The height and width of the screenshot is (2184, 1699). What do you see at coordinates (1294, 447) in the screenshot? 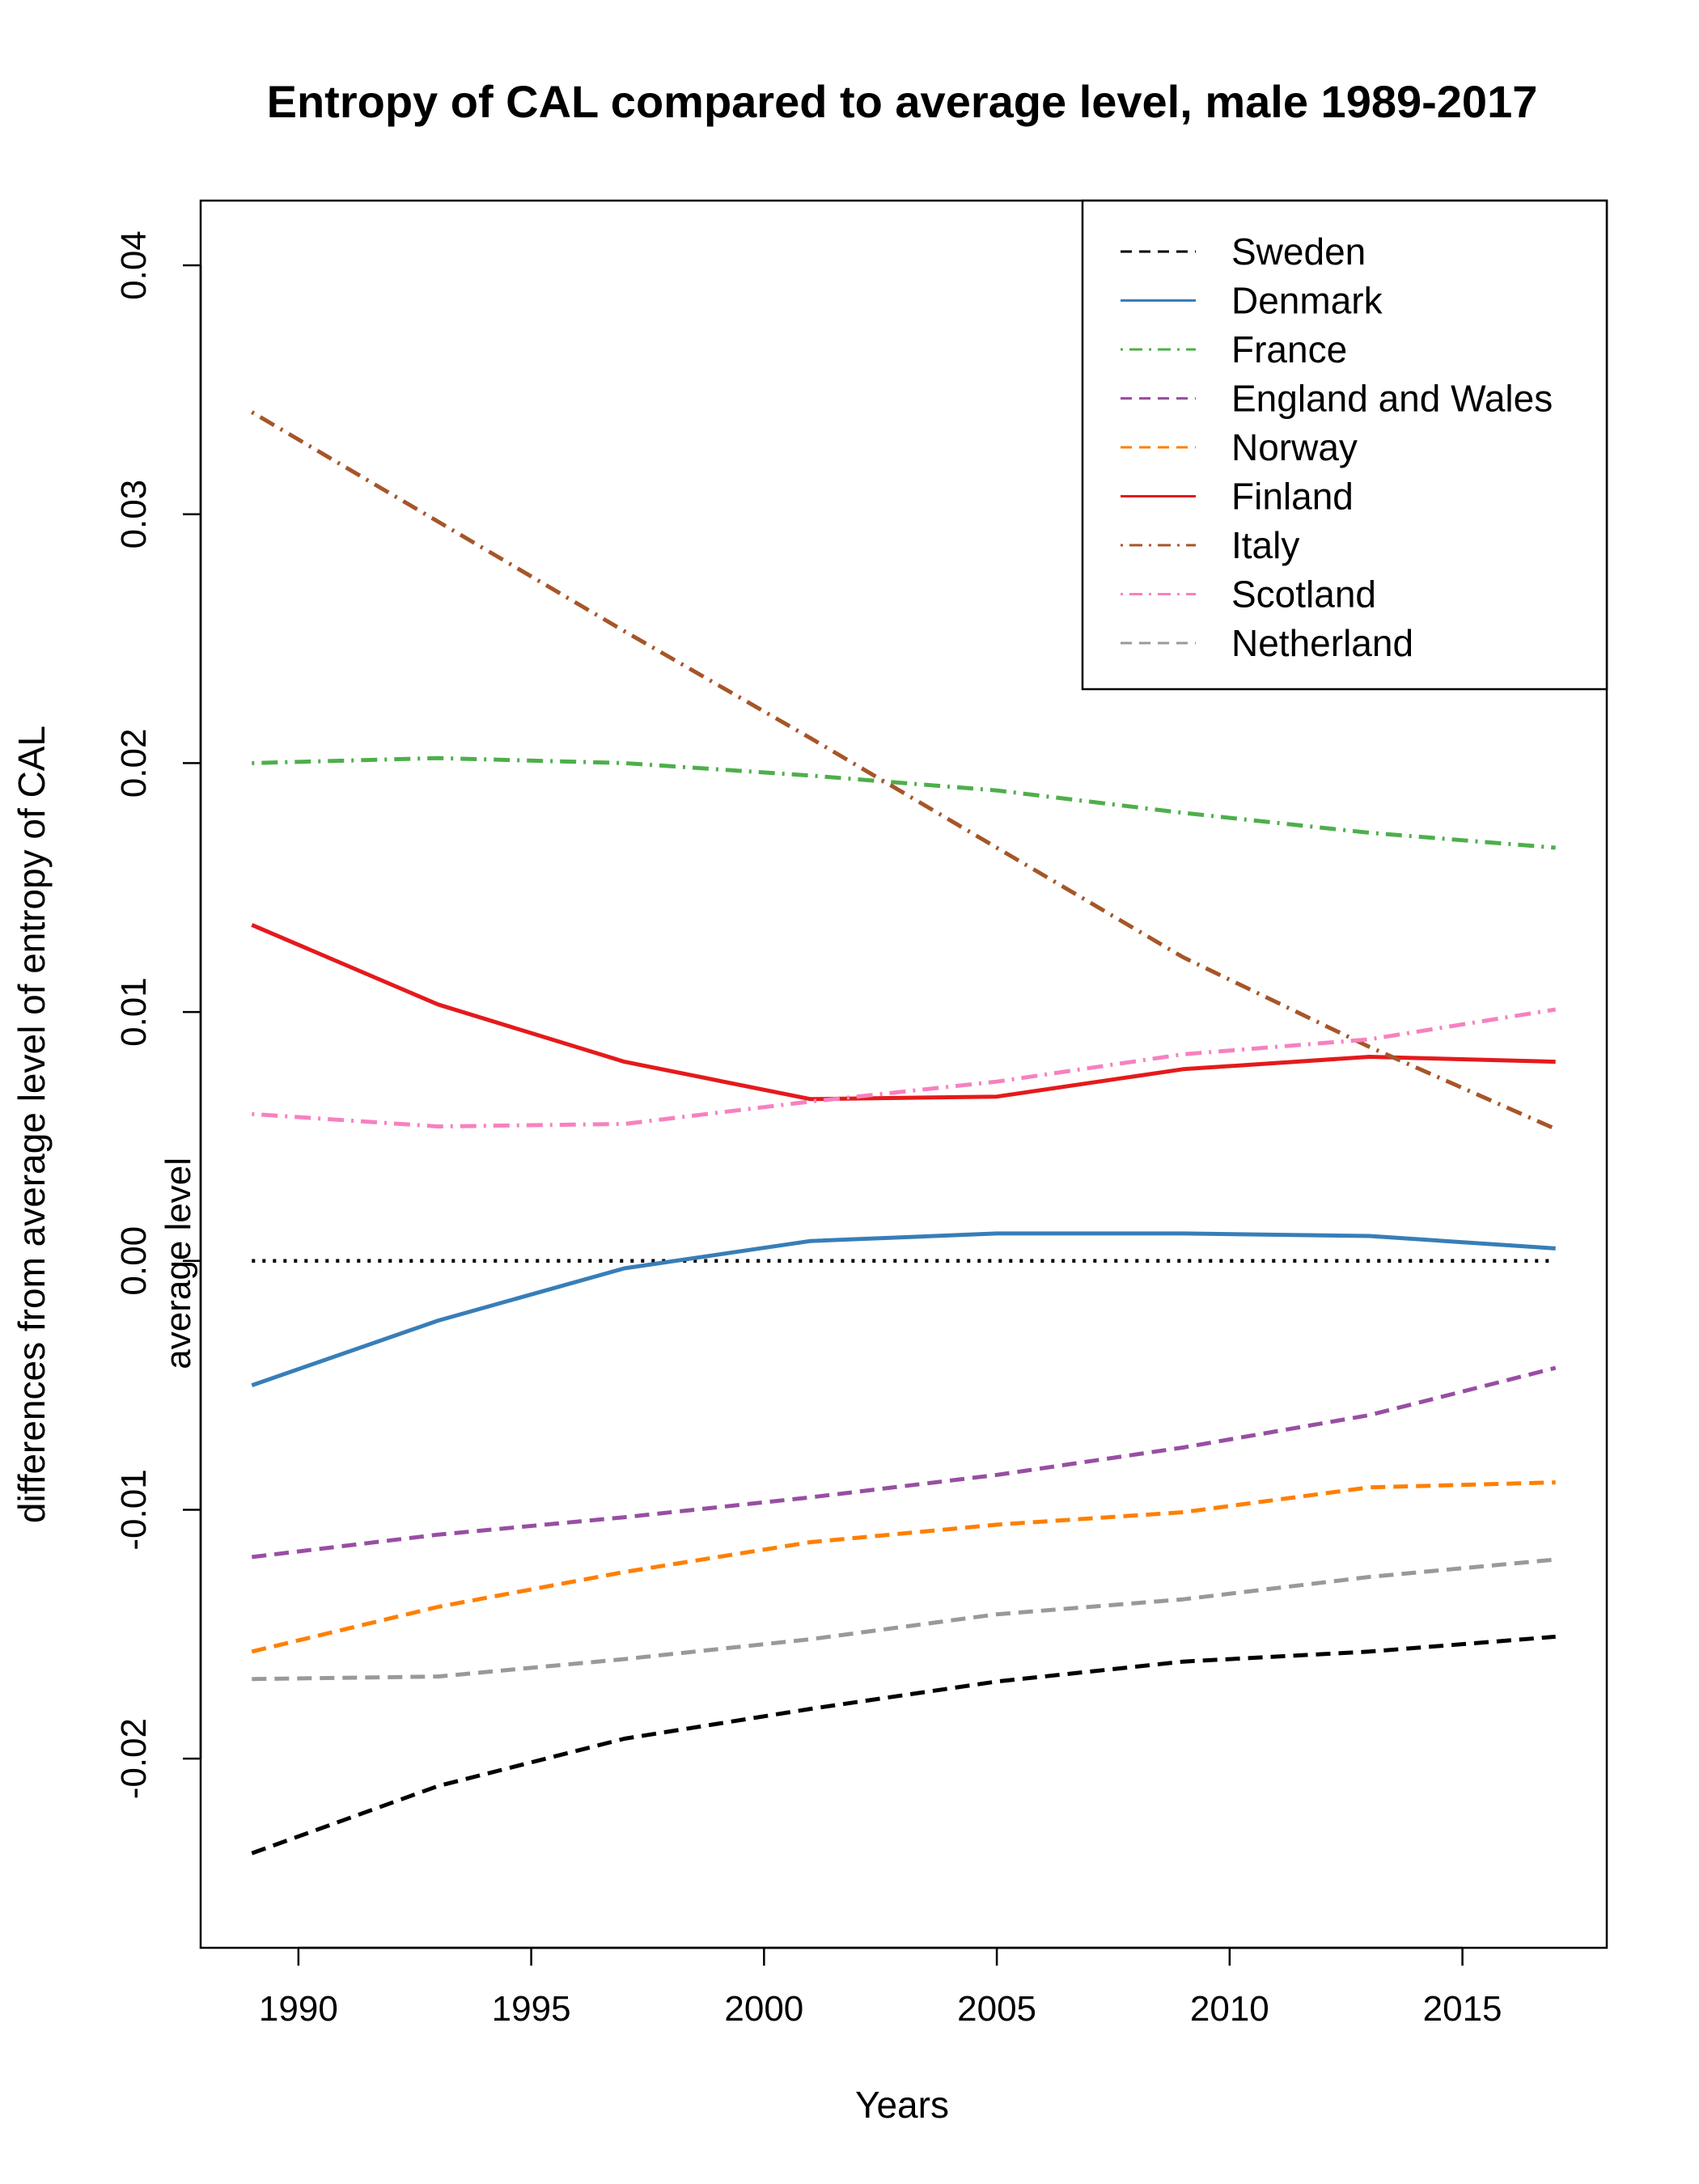
I see `legend-label-norway: Norway` at bounding box center [1294, 447].